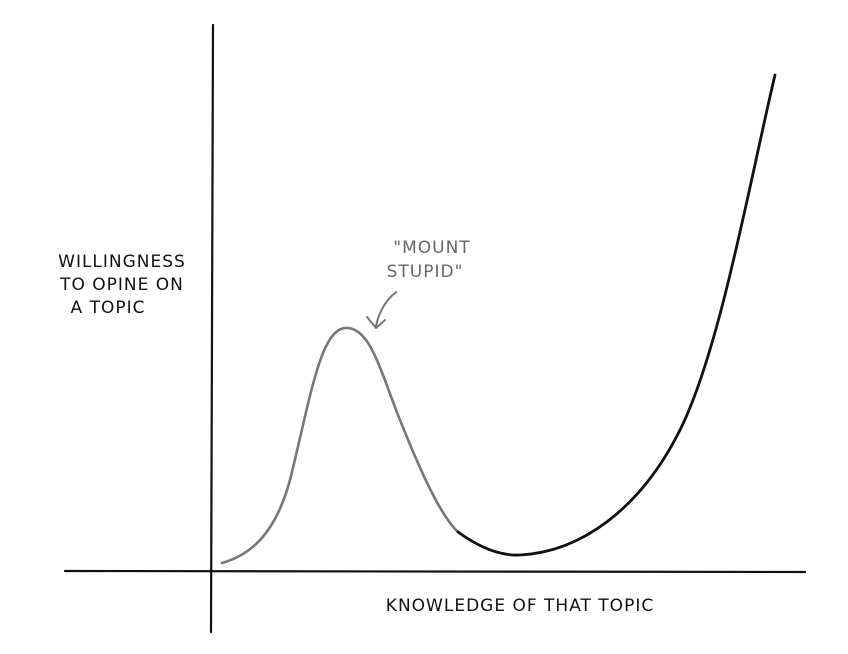 This screenshot has height=654, width=848. What do you see at coordinates (435, 571) in the screenshot?
I see `x-axis` at bounding box center [435, 571].